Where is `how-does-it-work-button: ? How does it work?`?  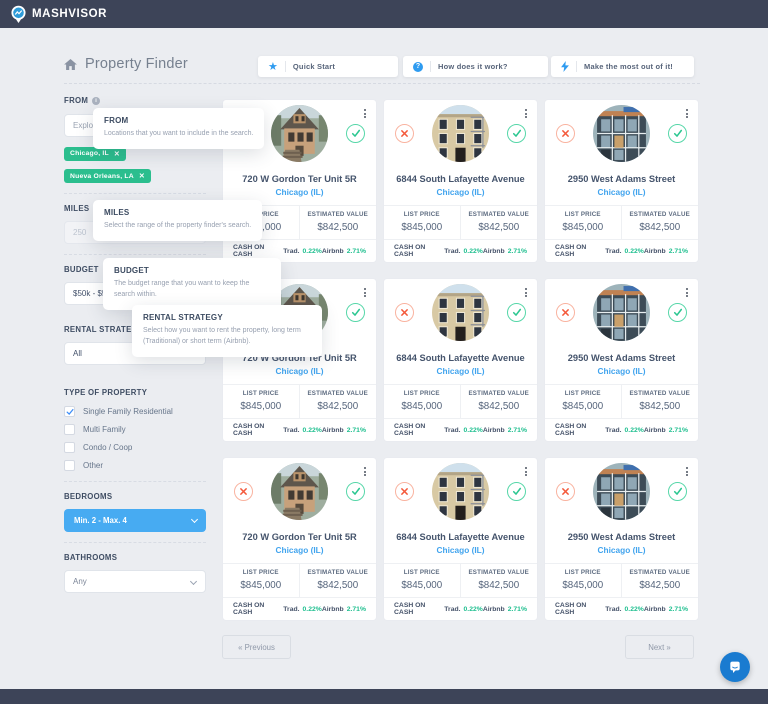
how-does-it-work-button: ? How does it work? is located at coordinates (475, 66).